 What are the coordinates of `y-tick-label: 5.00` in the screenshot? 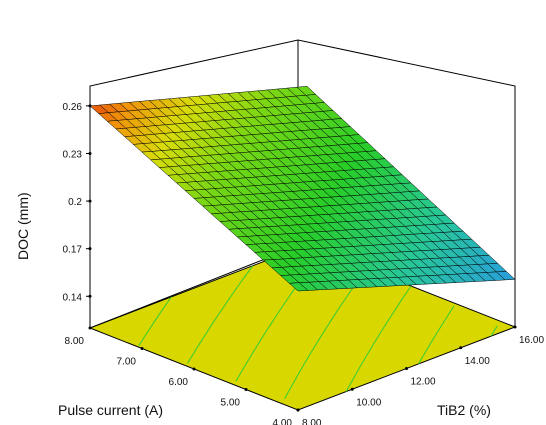 It's located at (231, 403).